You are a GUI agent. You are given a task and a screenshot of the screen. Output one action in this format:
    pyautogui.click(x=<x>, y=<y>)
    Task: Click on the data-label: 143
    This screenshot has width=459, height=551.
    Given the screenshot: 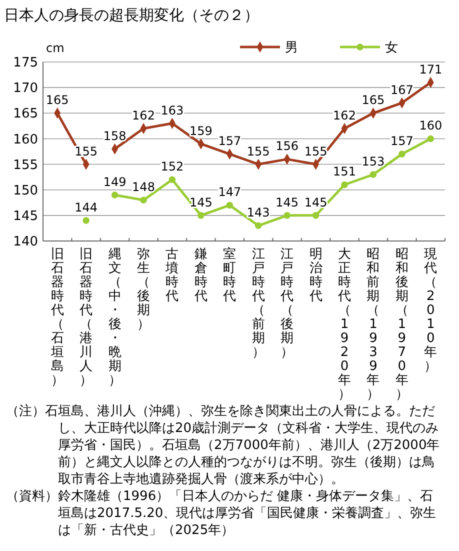 What is the action you would take?
    pyautogui.click(x=258, y=213)
    